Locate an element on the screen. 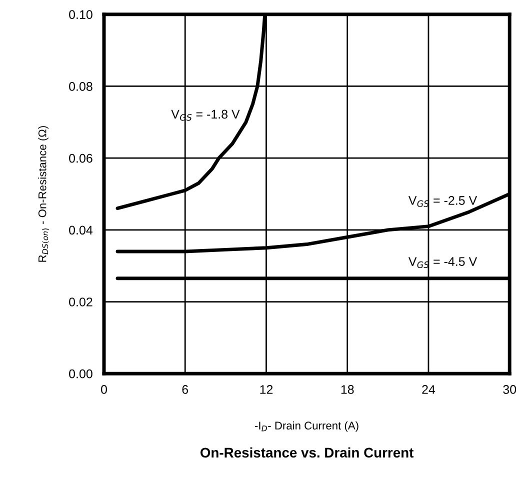 This screenshot has height=479, width=520. x-tick-label: 12 is located at coordinates (266, 389).